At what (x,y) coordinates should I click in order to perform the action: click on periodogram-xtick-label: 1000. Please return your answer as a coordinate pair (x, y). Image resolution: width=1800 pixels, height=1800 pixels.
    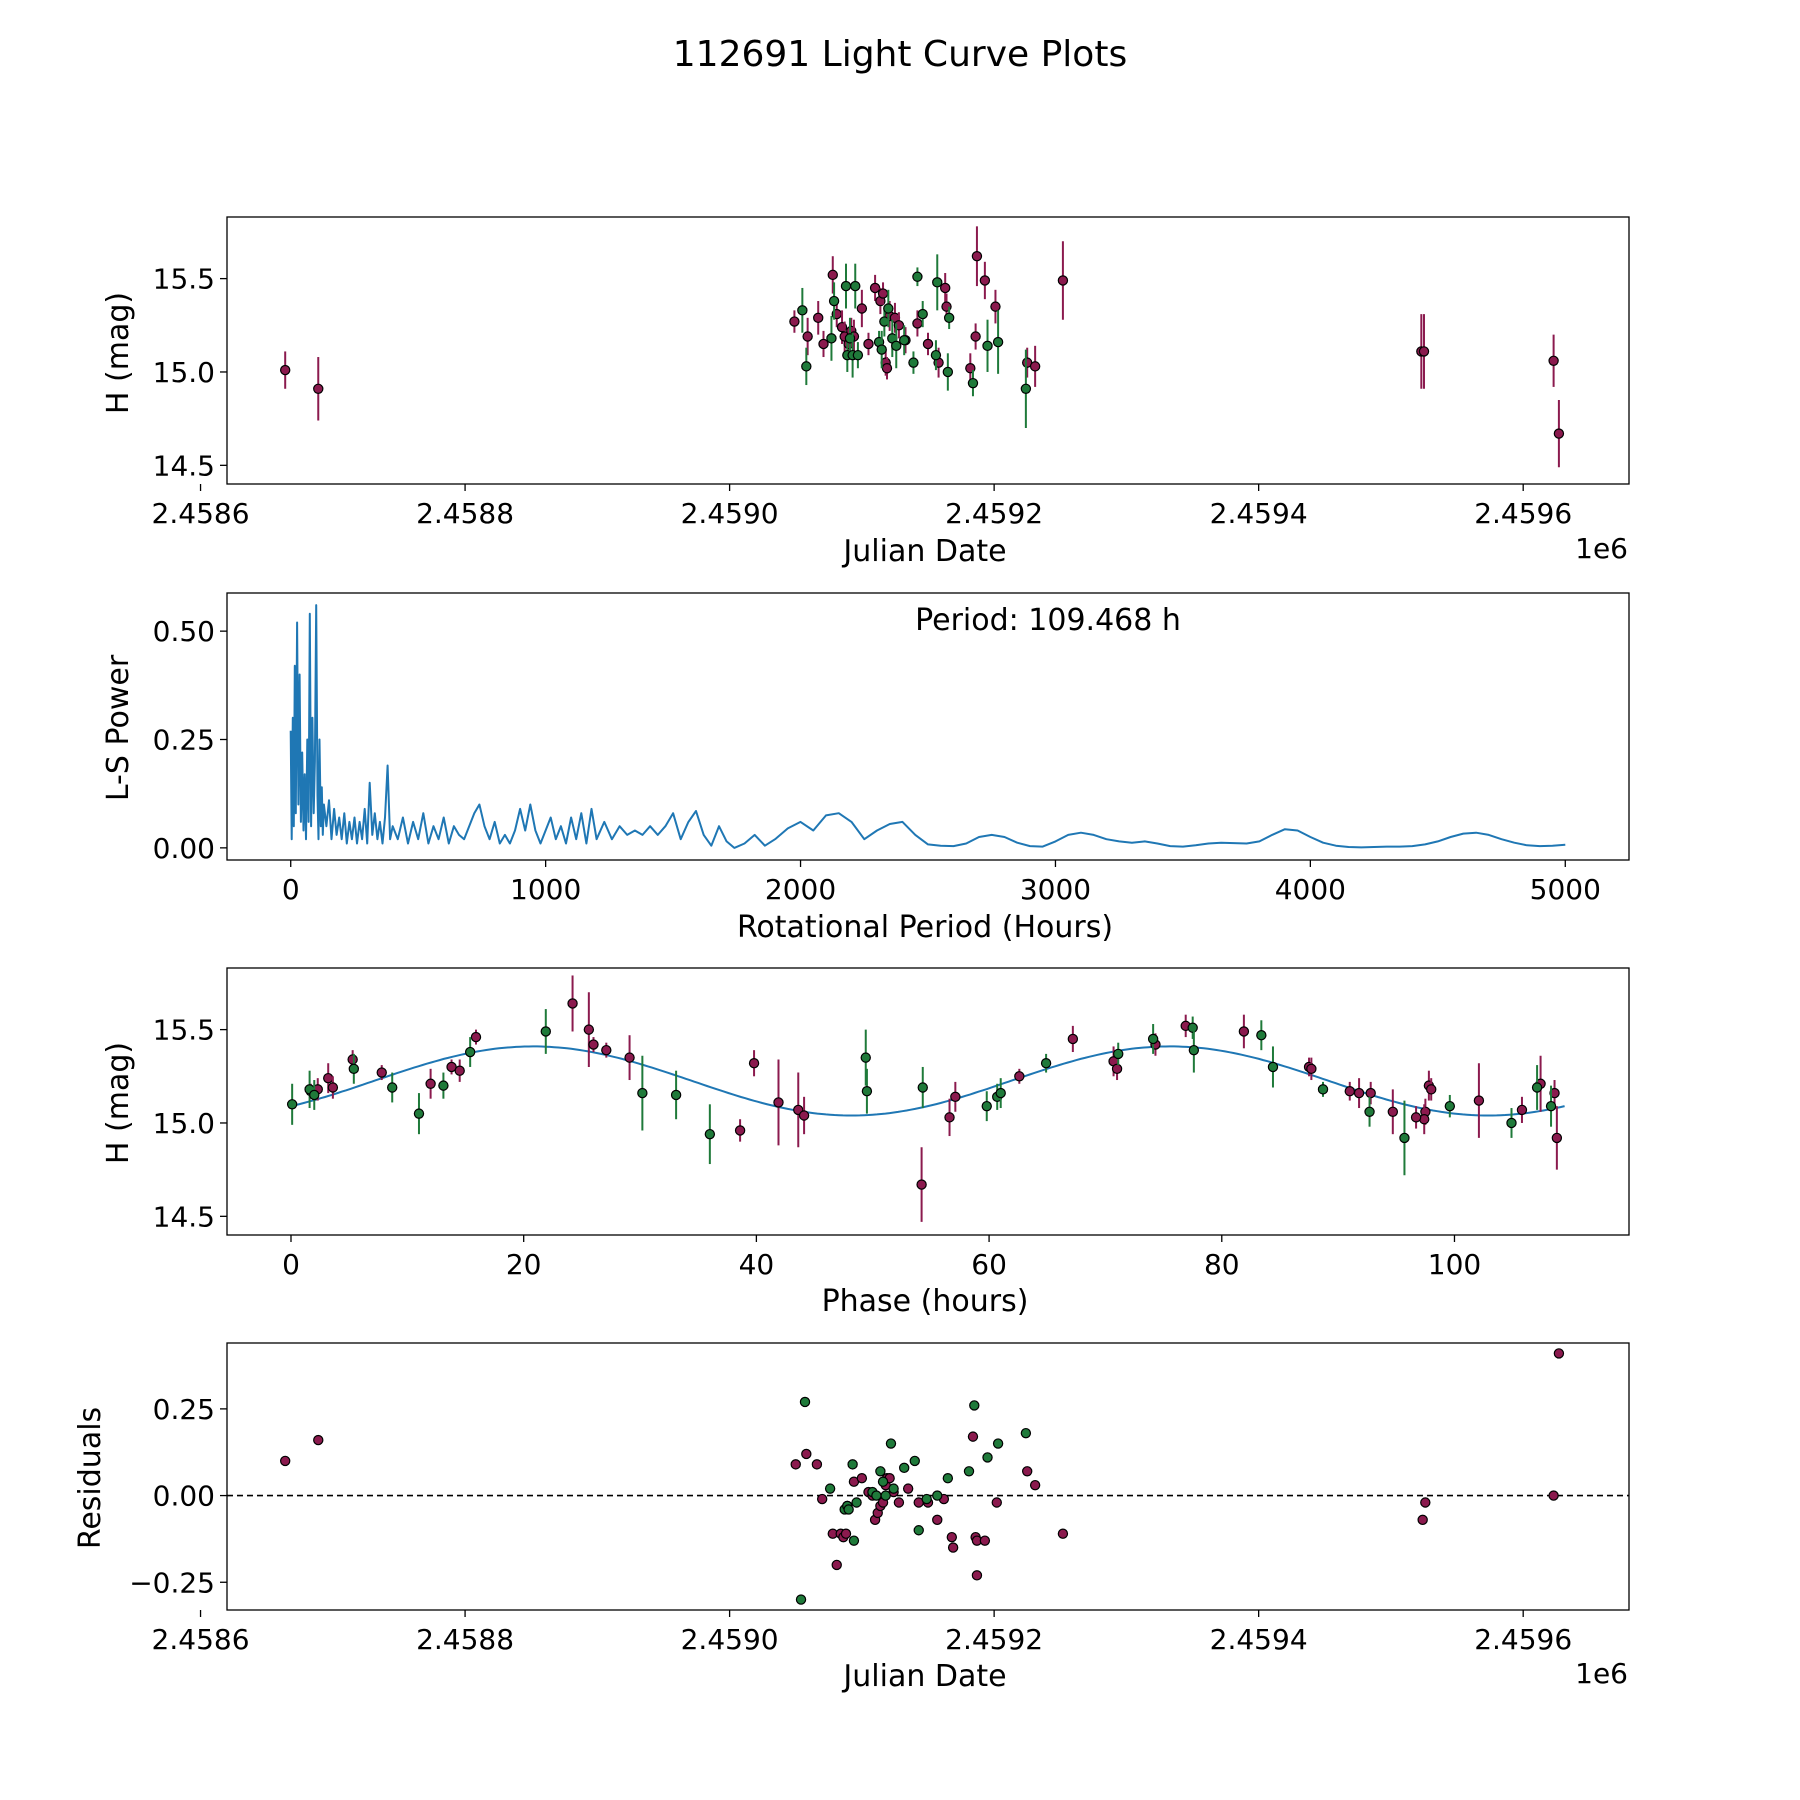
    Looking at the image, I should click on (545, 889).